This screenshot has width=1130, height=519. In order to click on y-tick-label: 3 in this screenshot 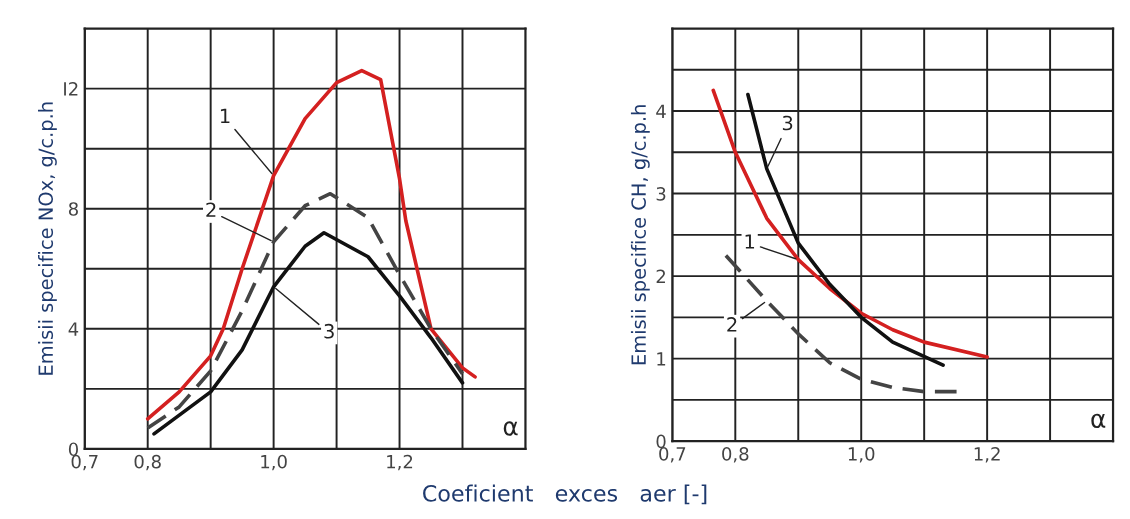, I will do `click(661, 194)`.